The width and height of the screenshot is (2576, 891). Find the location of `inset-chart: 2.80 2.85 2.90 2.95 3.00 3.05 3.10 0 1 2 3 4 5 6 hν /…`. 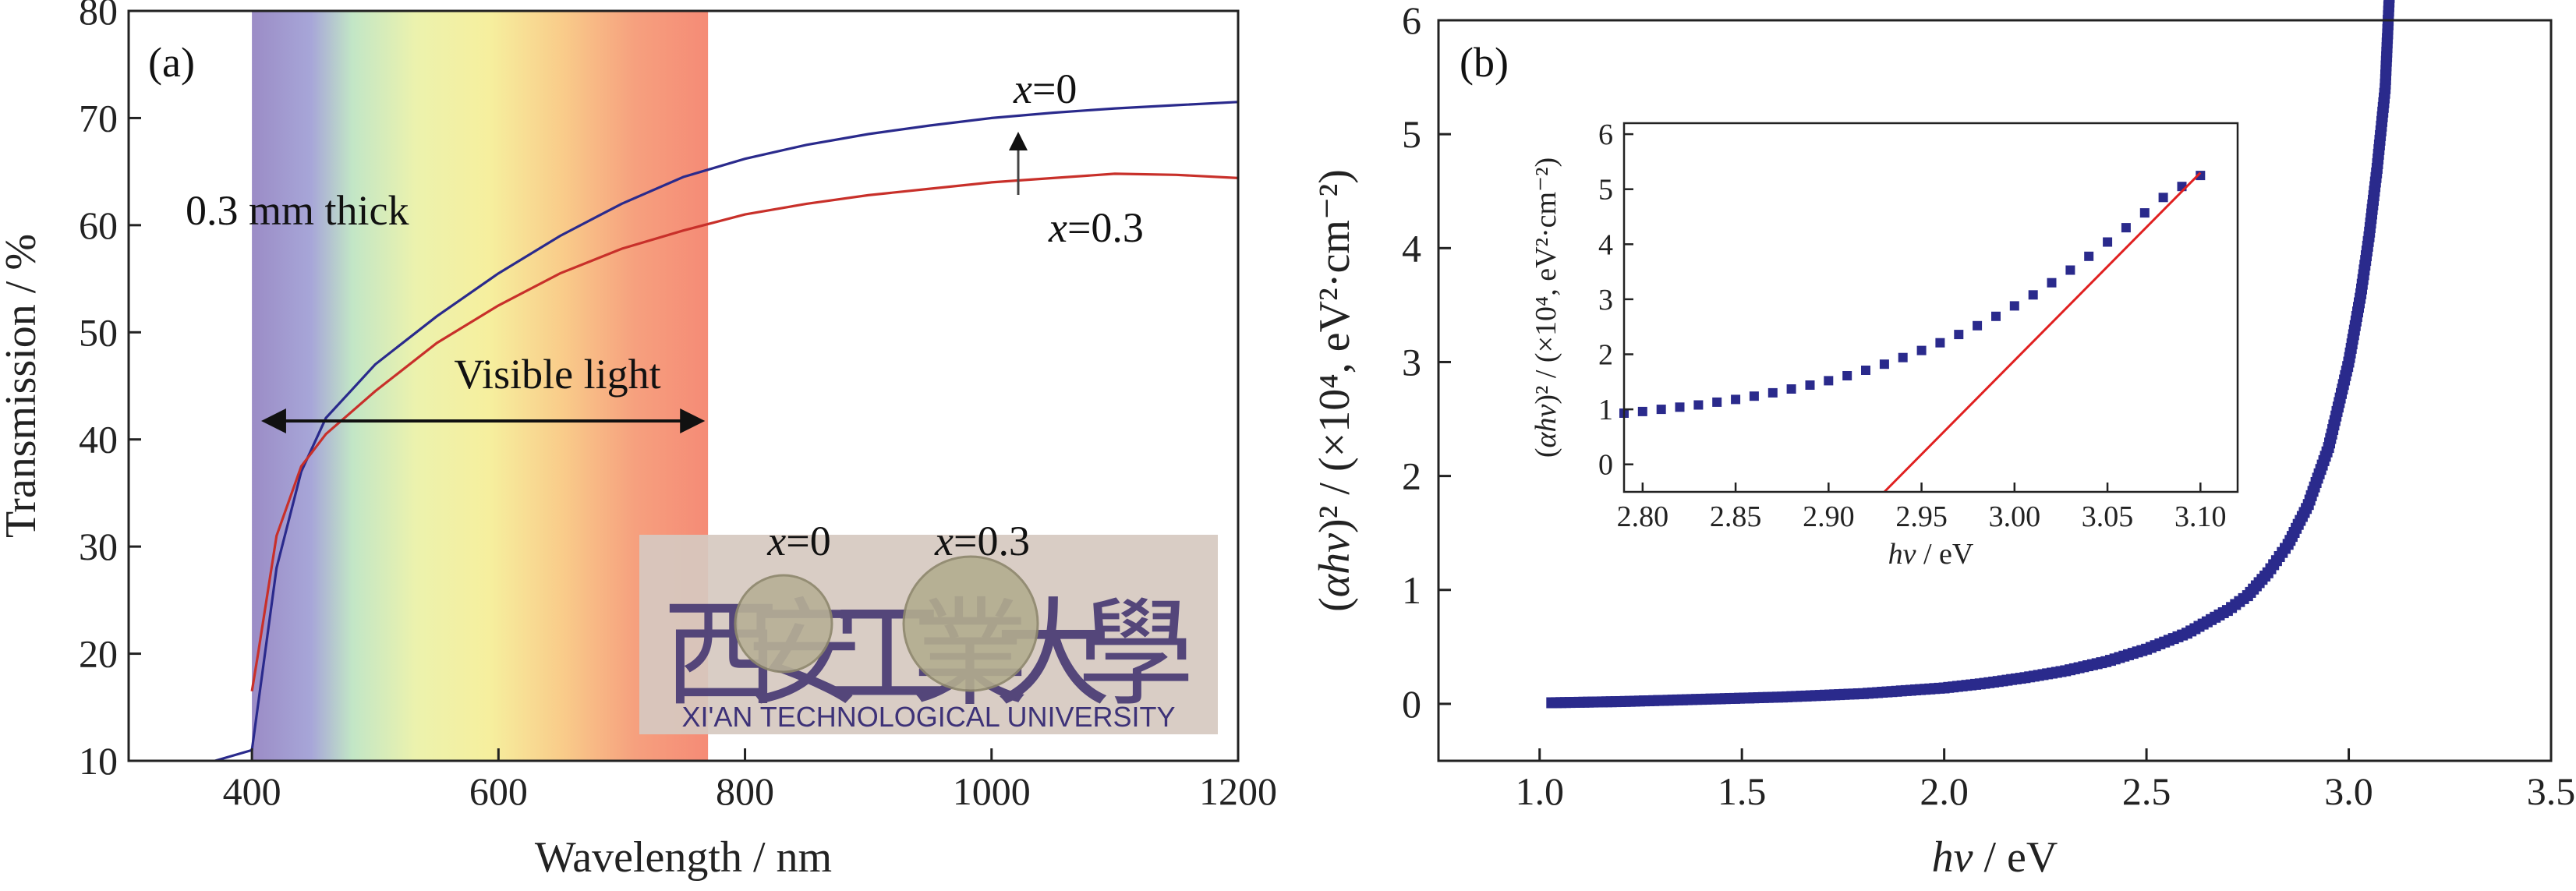

inset-chart: 2.80 2.85 2.90 2.95 3.00 3.05 3.10 0 1 2 3 4 5 6 hν /… is located at coordinates (1884, 344).